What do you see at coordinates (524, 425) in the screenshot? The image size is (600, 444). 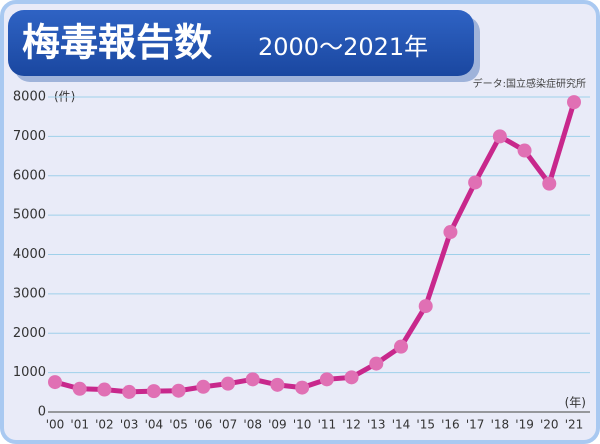 I see `x-tick-label: '19` at bounding box center [524, 425].